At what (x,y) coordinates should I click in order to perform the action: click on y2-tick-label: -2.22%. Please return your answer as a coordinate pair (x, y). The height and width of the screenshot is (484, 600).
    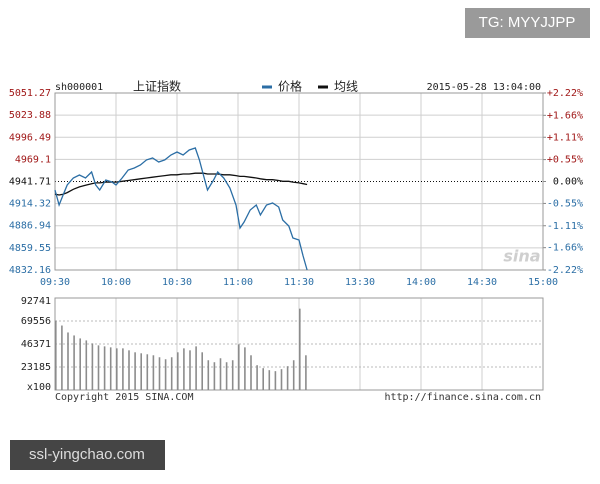
    Looking at the image, I should click on (565, 270).